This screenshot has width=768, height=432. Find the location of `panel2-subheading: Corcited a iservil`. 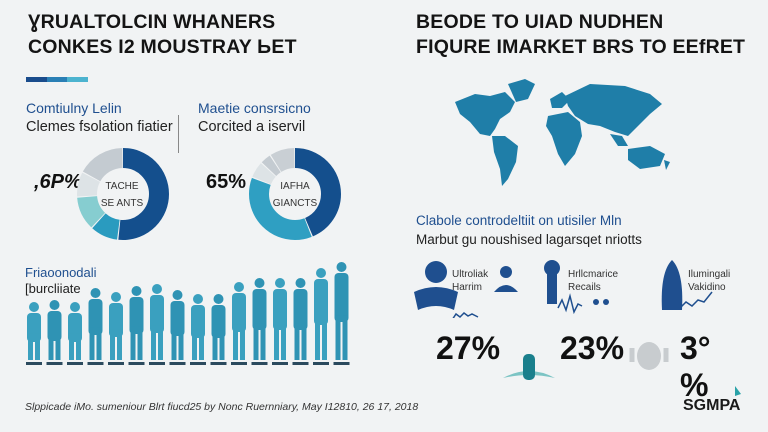

panel2-subheading: Corcited a iservil is located at coordinates (252, 127).